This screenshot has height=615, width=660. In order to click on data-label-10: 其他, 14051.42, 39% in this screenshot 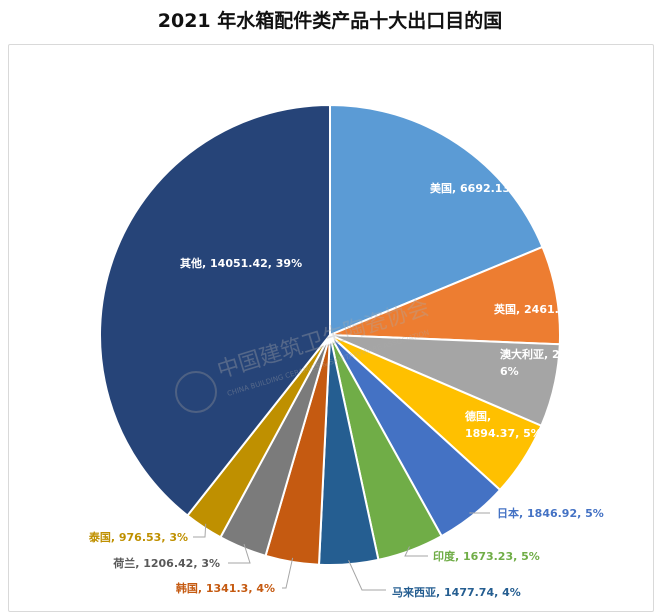, I will do `click(241, 263)`.